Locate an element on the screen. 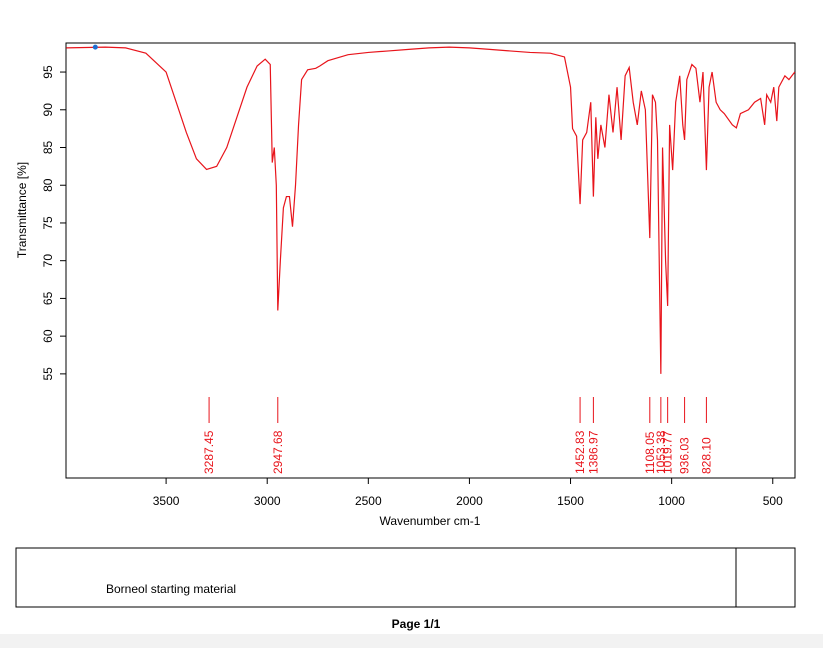 This screenshot has height=648, width=823. y-tick-label: 90 is located at coordinates (48, 110).